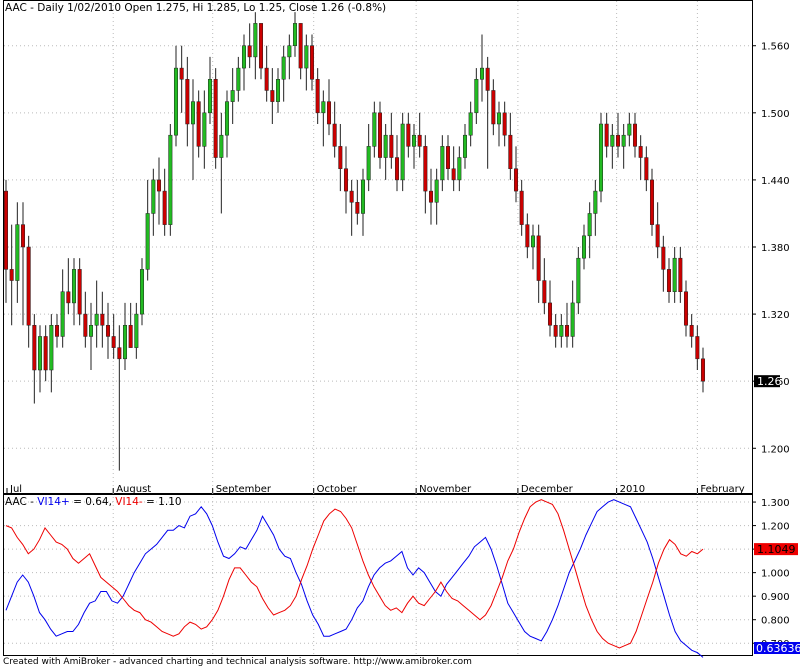  I want to click on vi-tick-label: 0.900, so click(775, 597).